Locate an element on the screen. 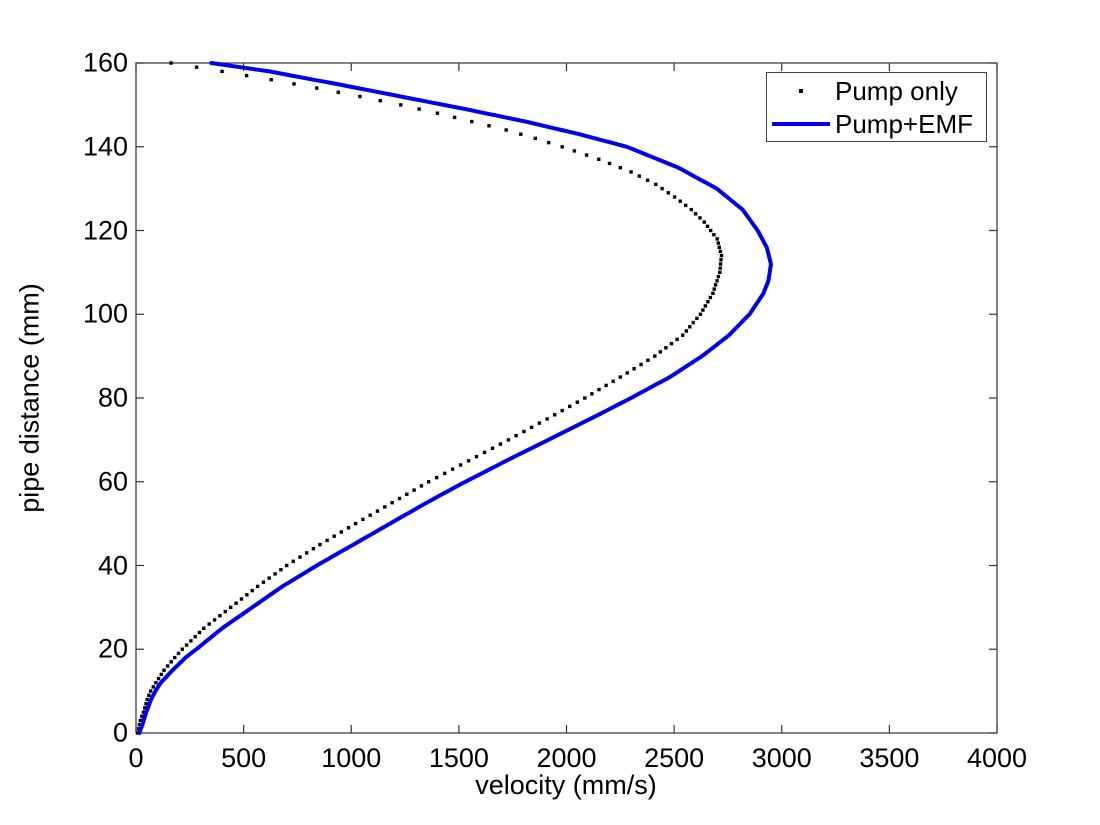 This screenshot has width=1100, height=825. x-tick-label: 2000 is located at coordinates (566, 758).